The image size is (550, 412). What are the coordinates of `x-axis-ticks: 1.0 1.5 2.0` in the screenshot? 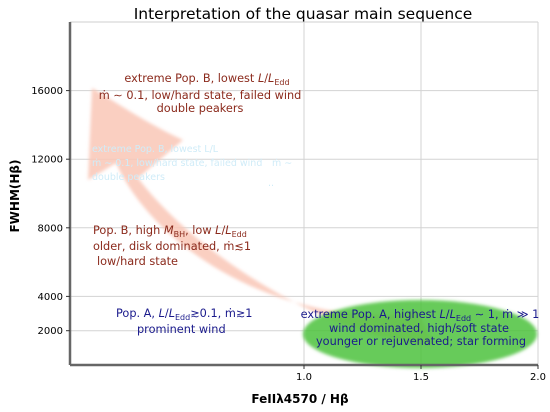 It's located at (421, 374).